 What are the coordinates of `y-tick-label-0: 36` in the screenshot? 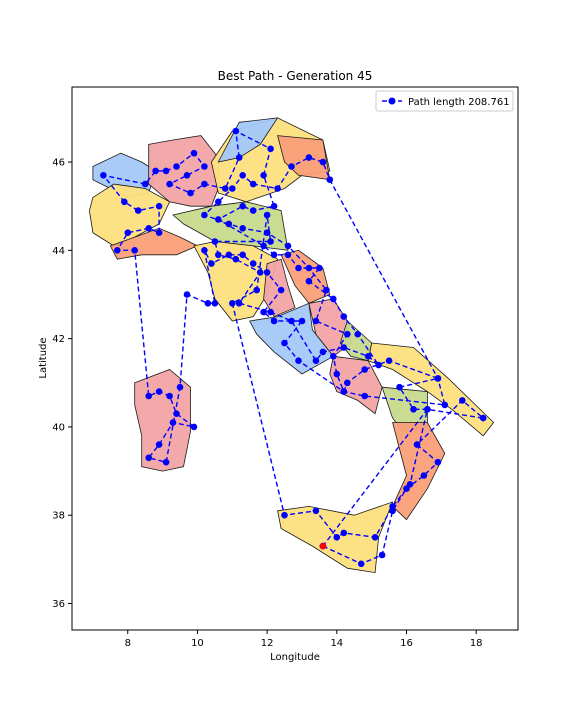 It's located at (58, 604).